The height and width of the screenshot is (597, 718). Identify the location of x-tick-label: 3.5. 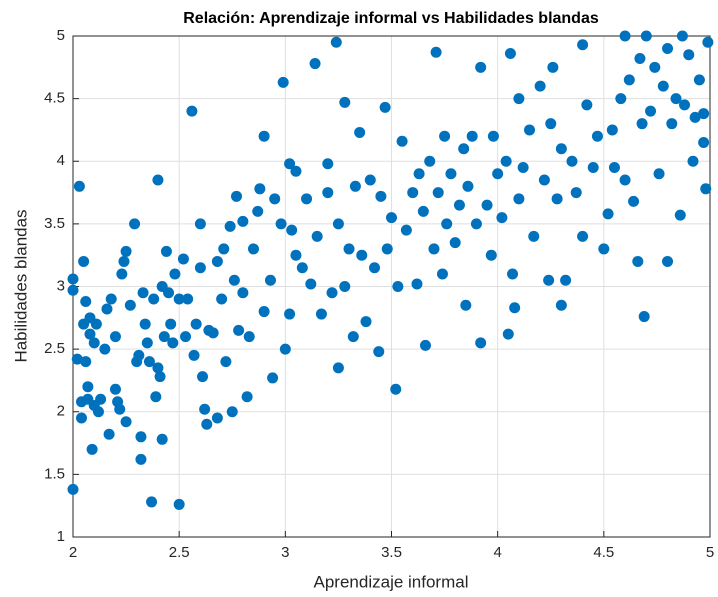
(391, 552).